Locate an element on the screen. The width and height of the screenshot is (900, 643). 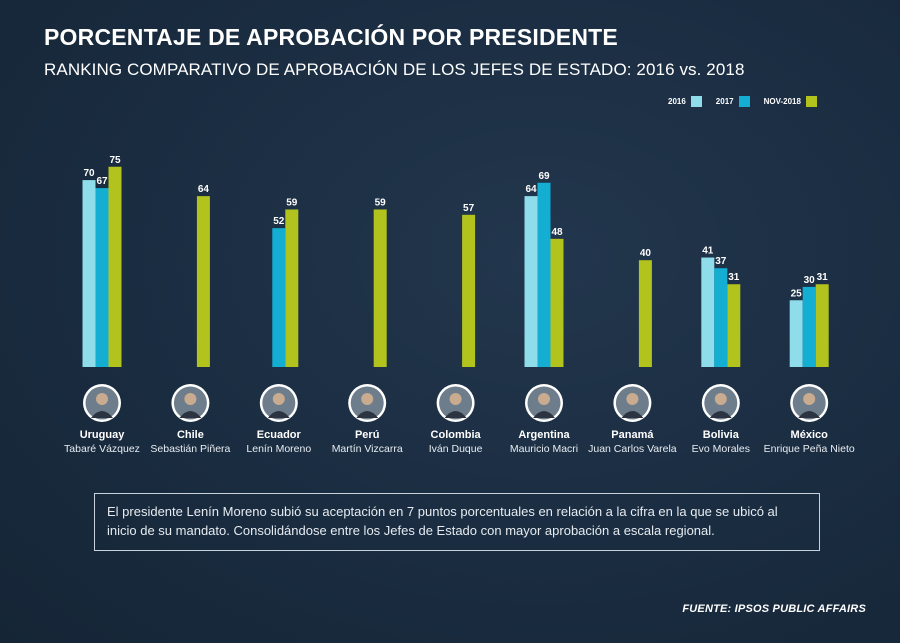
portrait-body-uruguay is located at coordinates (102, 414).